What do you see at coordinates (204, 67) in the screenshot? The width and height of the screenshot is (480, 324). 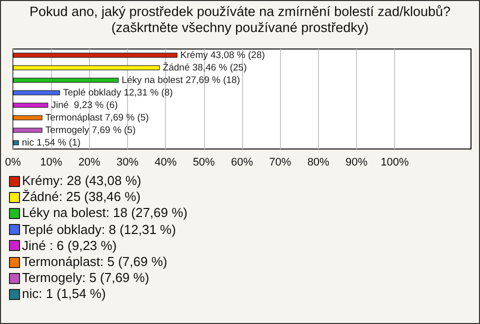 I see `data-label: Žádné 38,46 % (25)` at bounding box center [204, 67].